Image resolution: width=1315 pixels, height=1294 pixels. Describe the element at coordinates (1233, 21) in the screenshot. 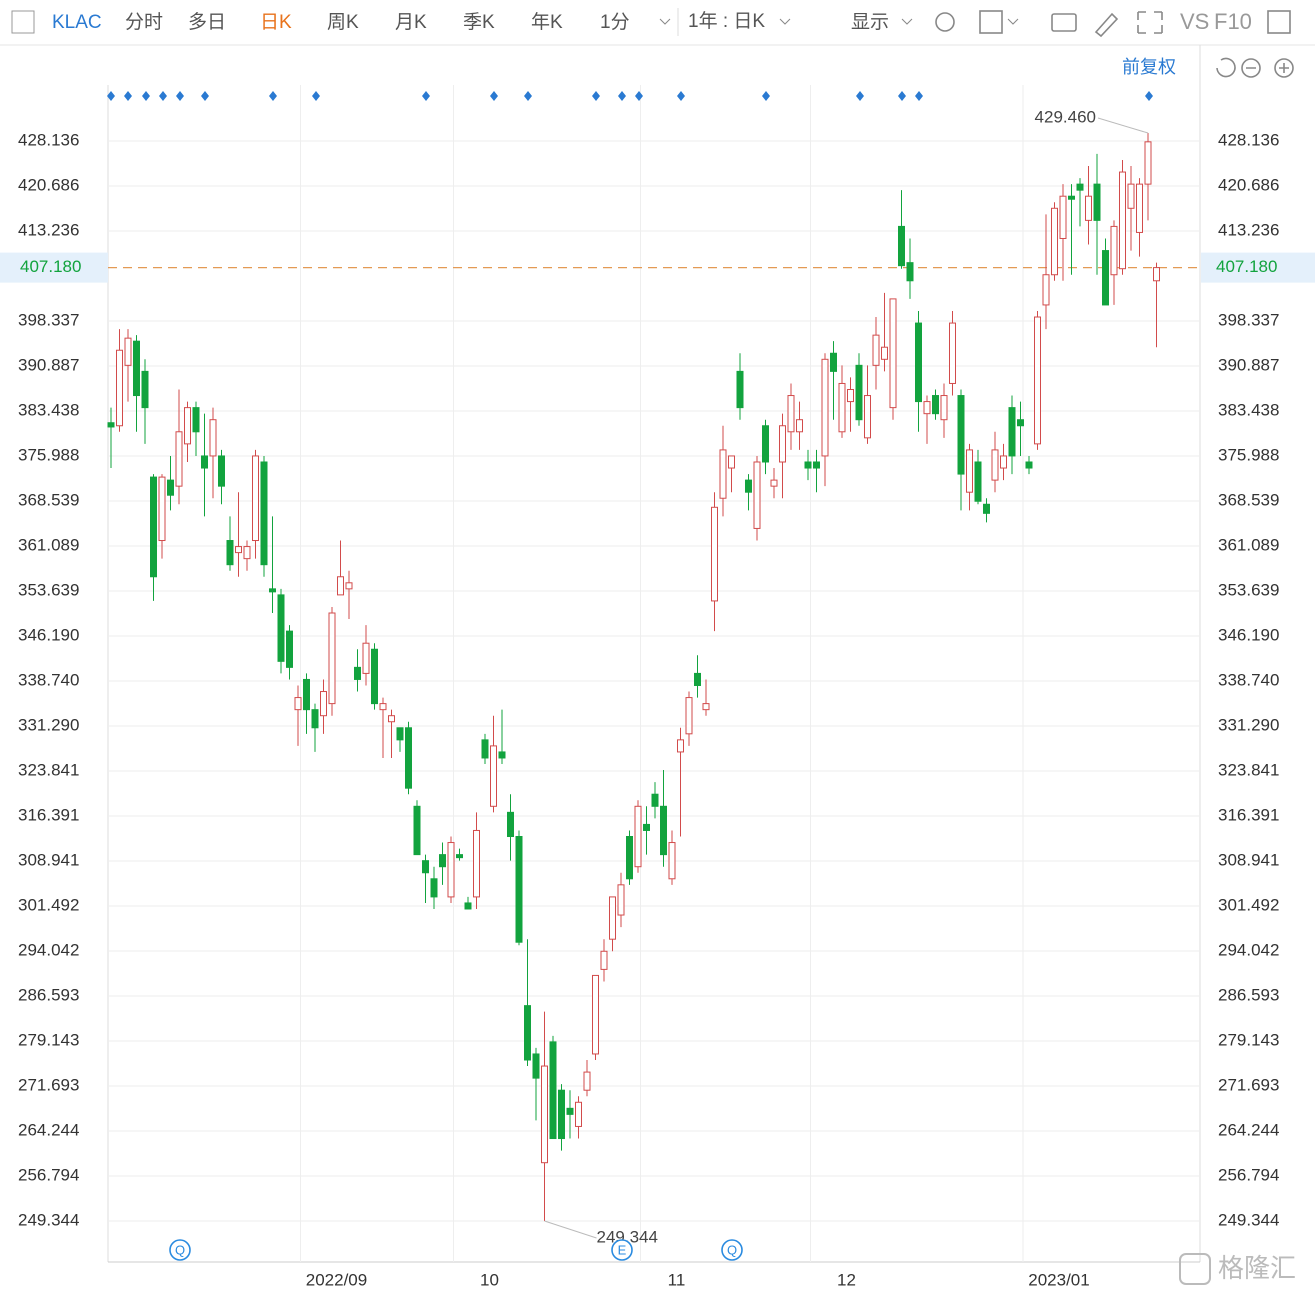

I see `f10-button: F10` at that location.